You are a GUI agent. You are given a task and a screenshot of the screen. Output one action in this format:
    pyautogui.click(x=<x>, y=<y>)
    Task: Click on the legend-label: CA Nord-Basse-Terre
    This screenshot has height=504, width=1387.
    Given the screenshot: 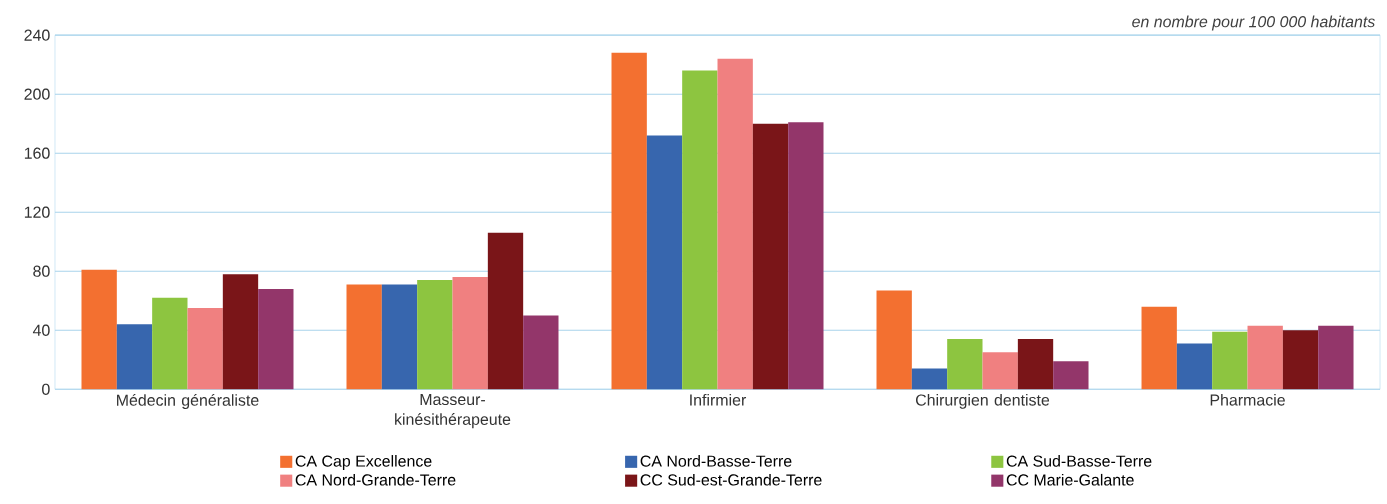 What is the action you would take?
    pyautogui.click(x=716, y=460)
    